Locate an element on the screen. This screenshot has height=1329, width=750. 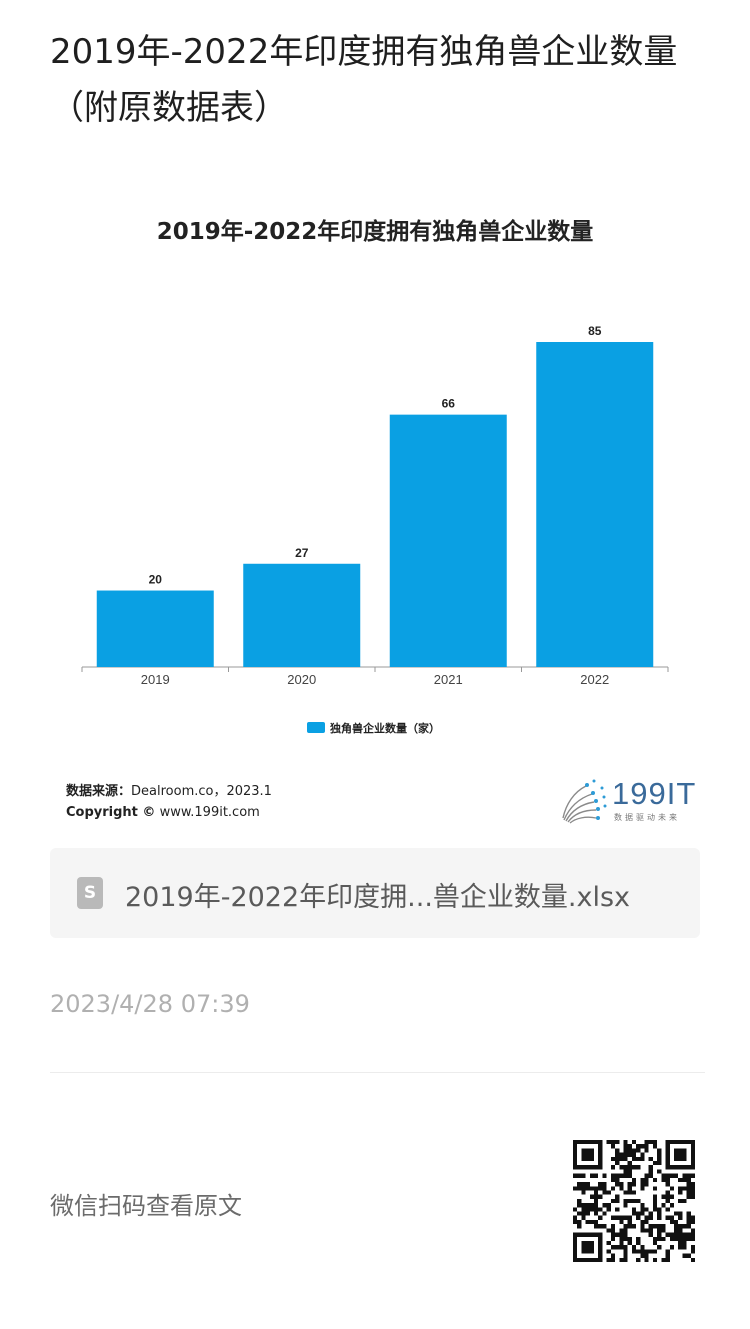
page-title: 2019年-2022年印度拥有独角兽企业数量（附原数据表） is located at coordinates (364, 80).